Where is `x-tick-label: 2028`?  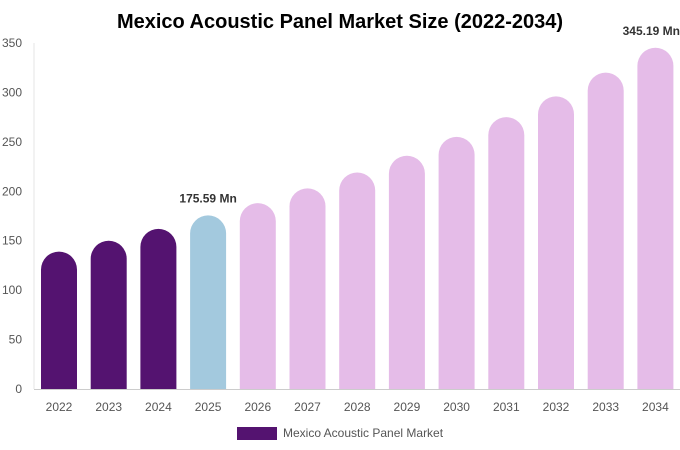
x-tick-label: 2028 is located at coordinates (357, 407).